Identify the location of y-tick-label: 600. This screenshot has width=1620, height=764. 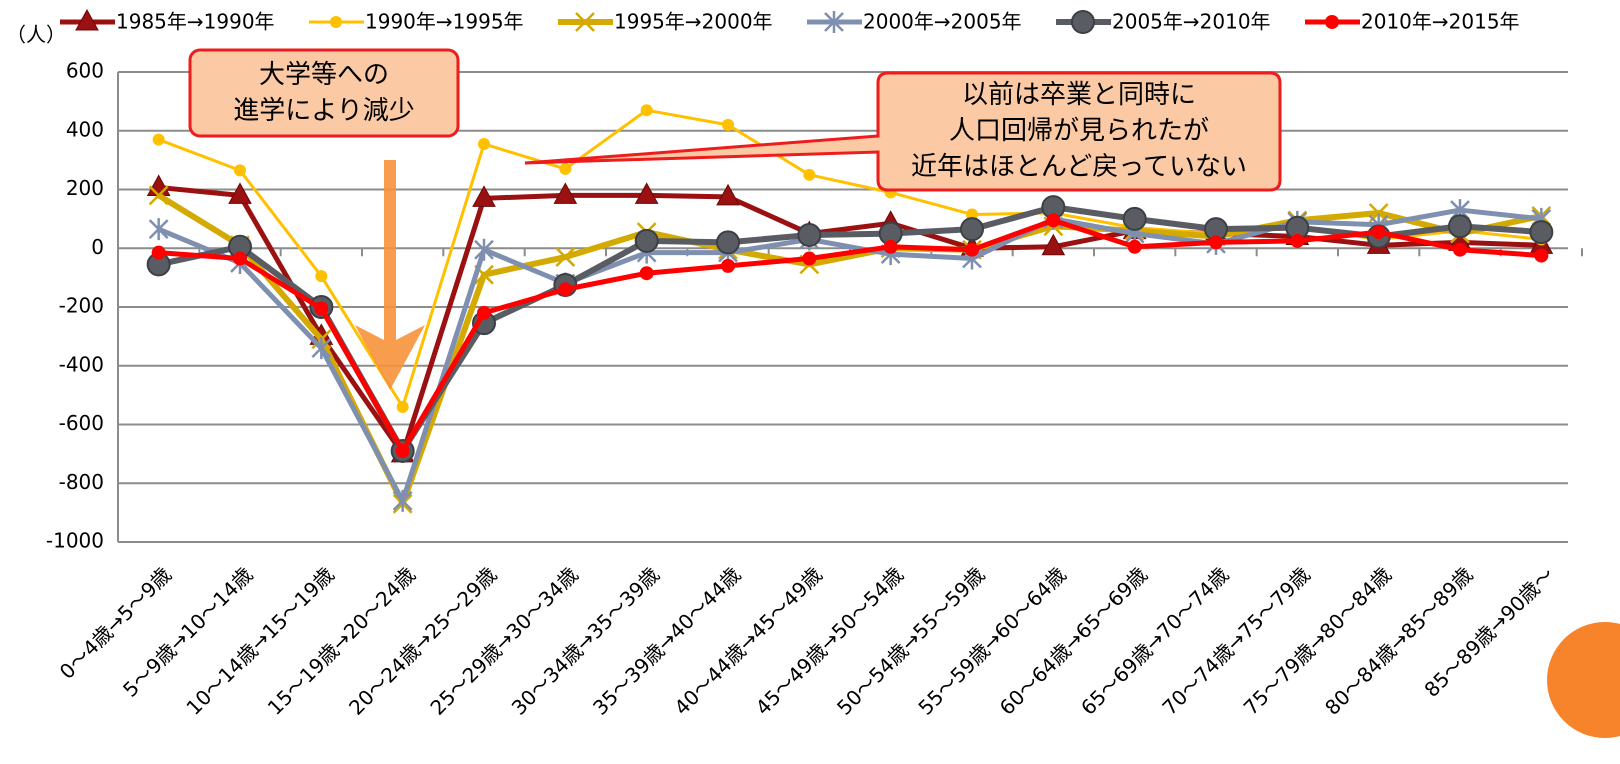
(85, 71).